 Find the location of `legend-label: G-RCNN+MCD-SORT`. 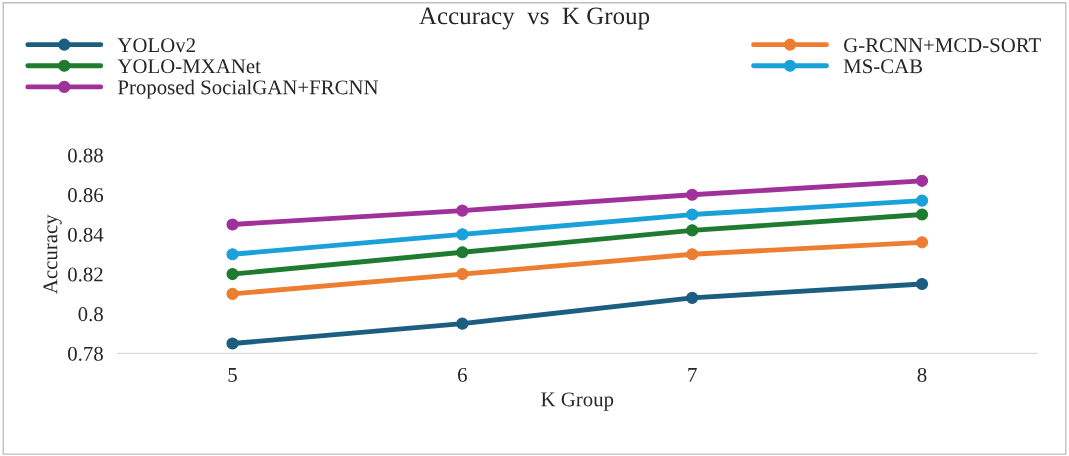

legend-label: G-RCNN+MCD-SORT is located at coordinates (942, 45).